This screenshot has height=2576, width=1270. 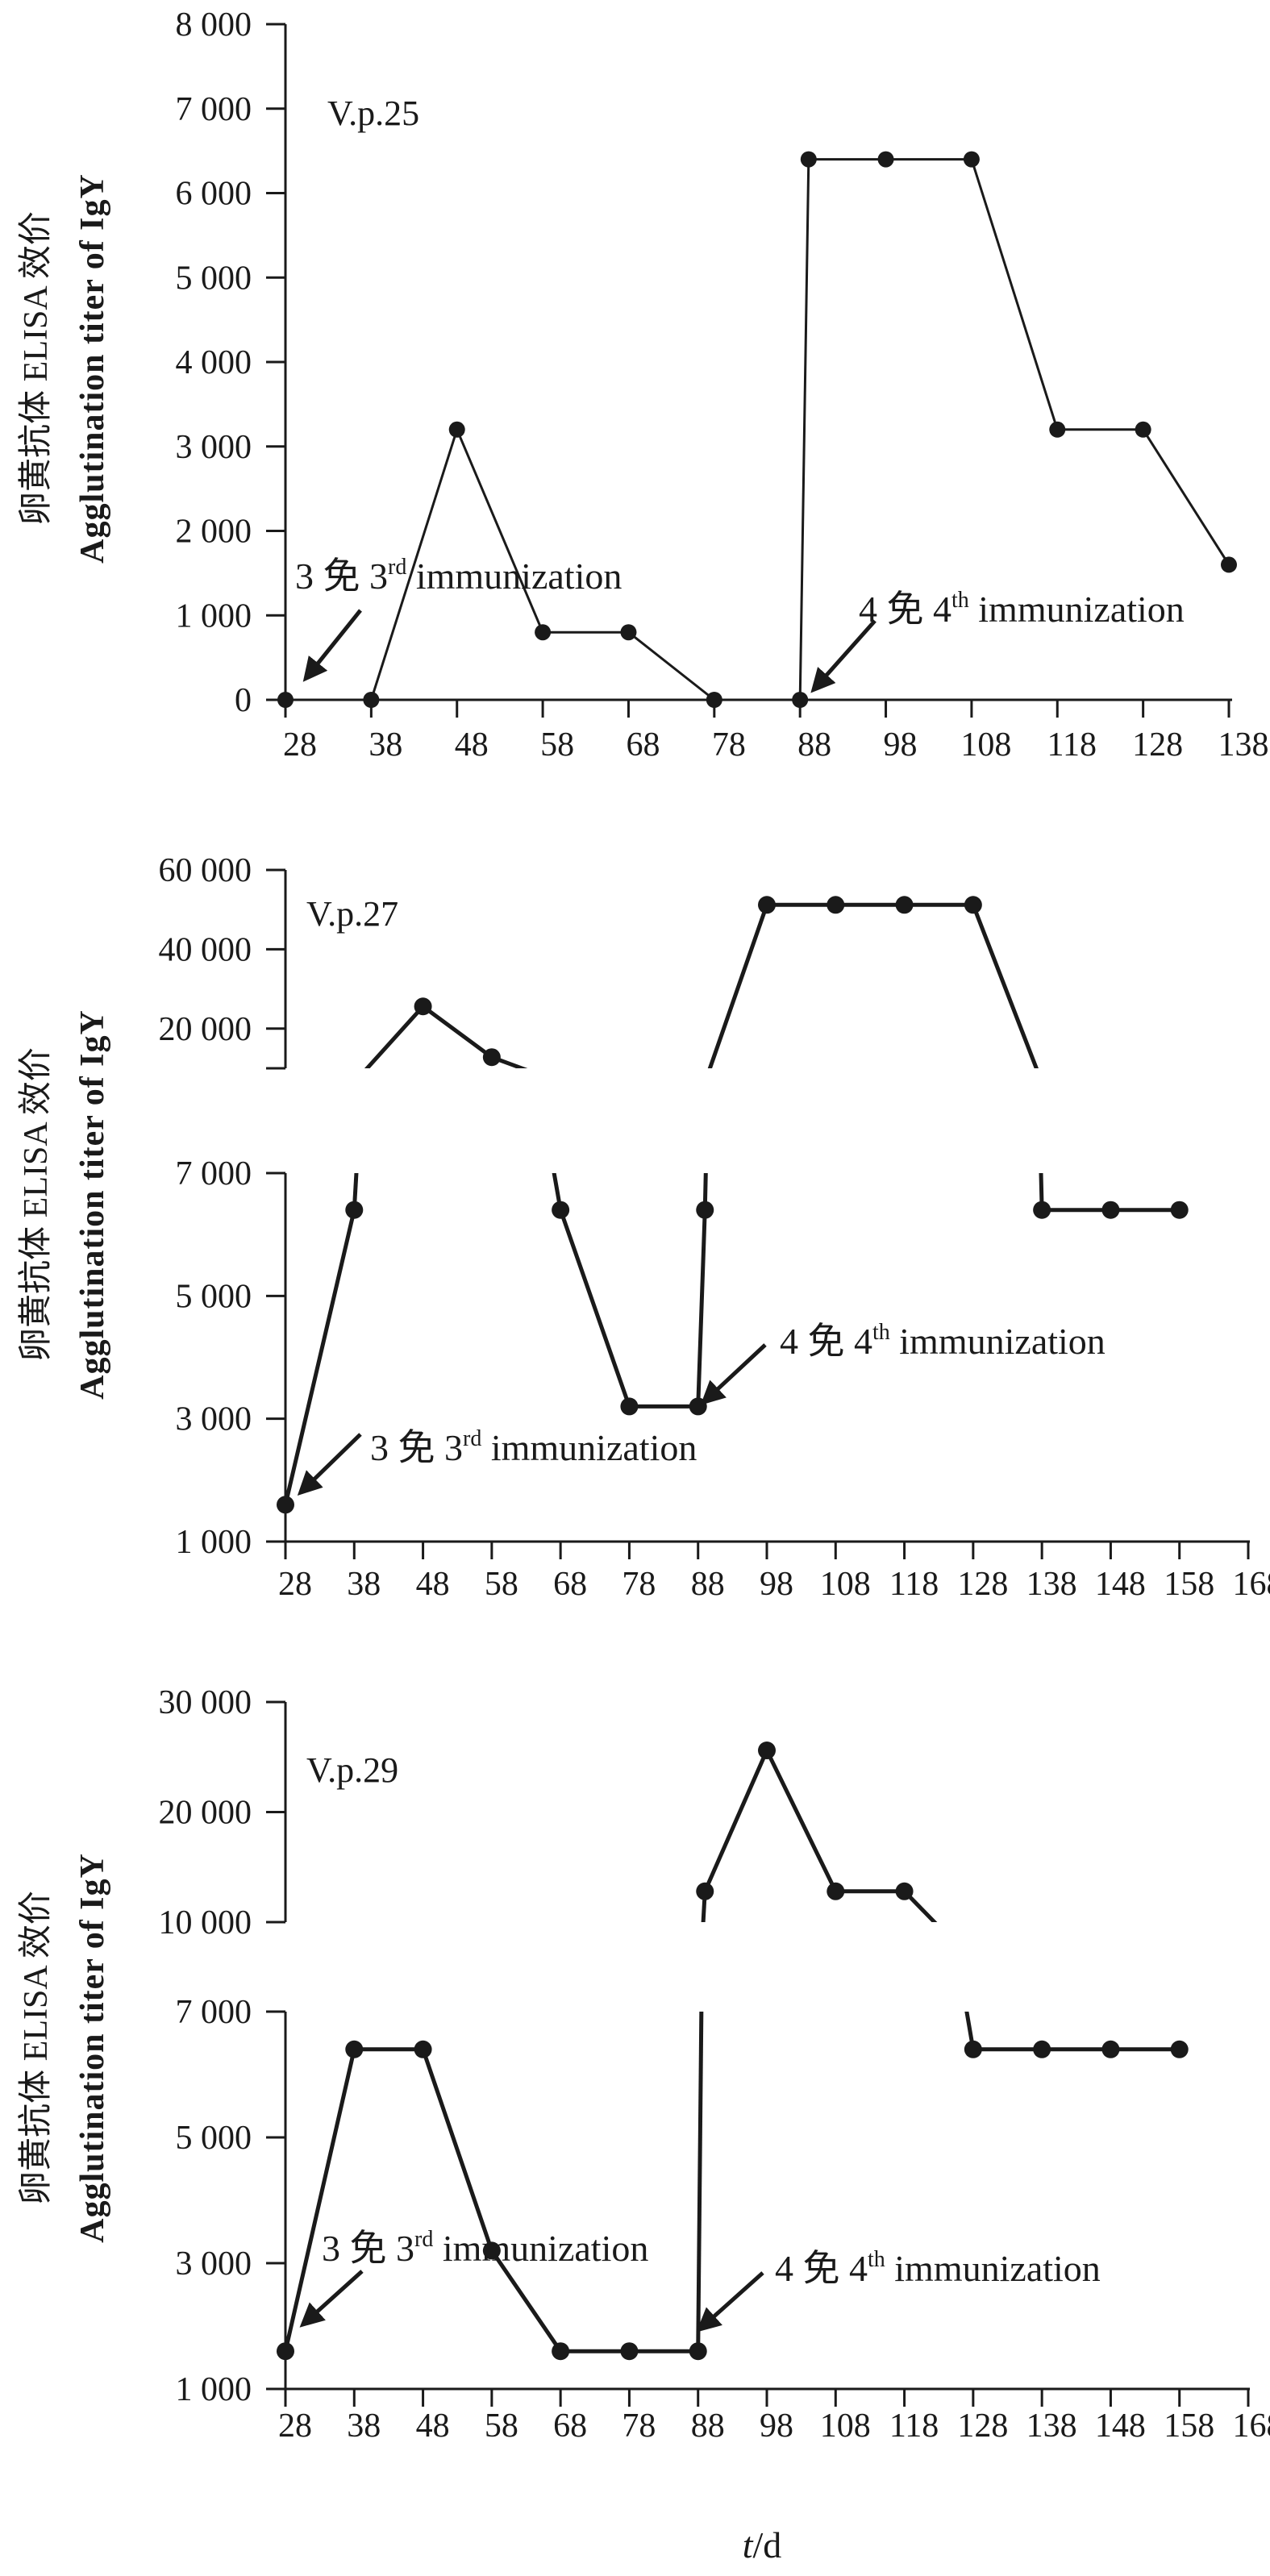 What do you see at coordinates (93, 368) in the screenshot?
I see `y-axis-title-en: Agglutination titer of IgY` at bounding box center [93, 368].